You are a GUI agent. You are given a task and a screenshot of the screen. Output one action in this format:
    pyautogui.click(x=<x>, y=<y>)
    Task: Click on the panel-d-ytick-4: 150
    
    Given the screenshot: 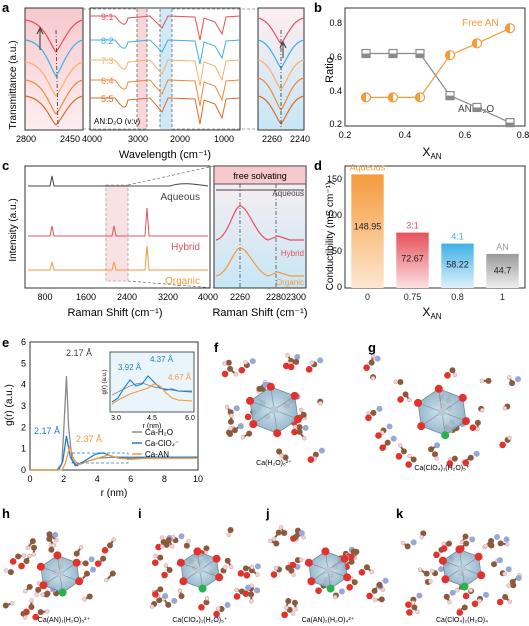 What is the action you would take?
    pyautogui.click(x=334, y=179)
    